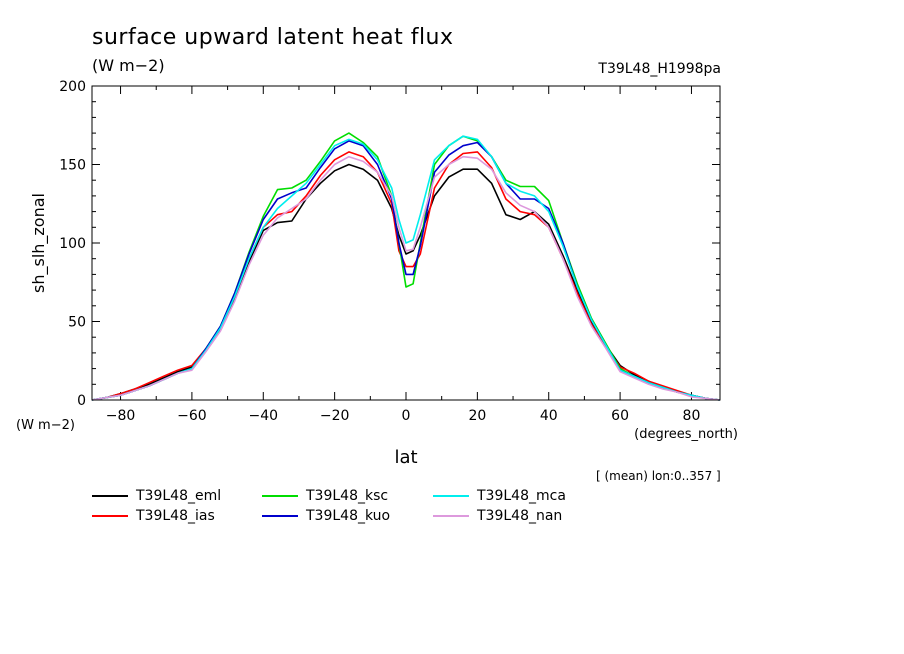 The width and height of the screenshot is (904, 654). What do you see at coordinates (72, 244) in the screenshot?
I see `y-tick-label: 100` at bounding box center [72, 244].